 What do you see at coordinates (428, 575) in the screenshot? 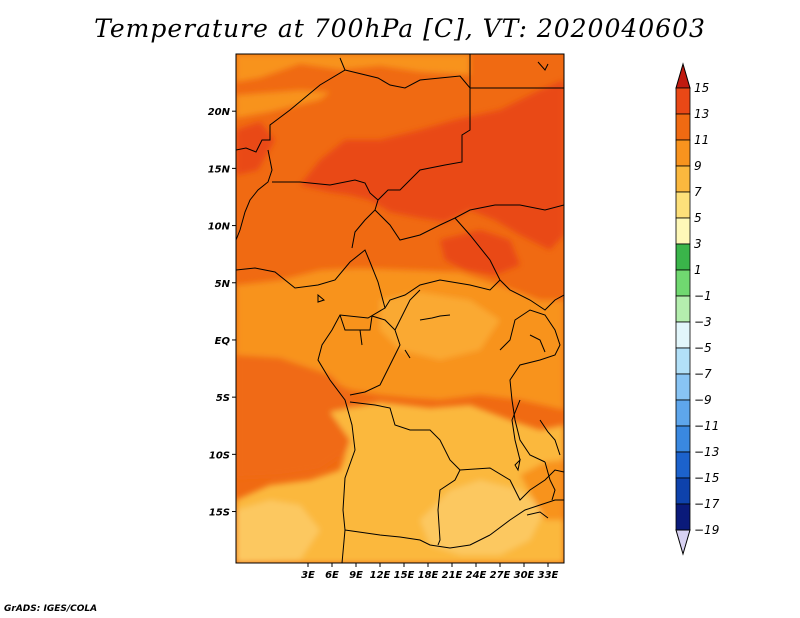
I see `lon-tick-label: 18E` at bounding box center [428, 575].